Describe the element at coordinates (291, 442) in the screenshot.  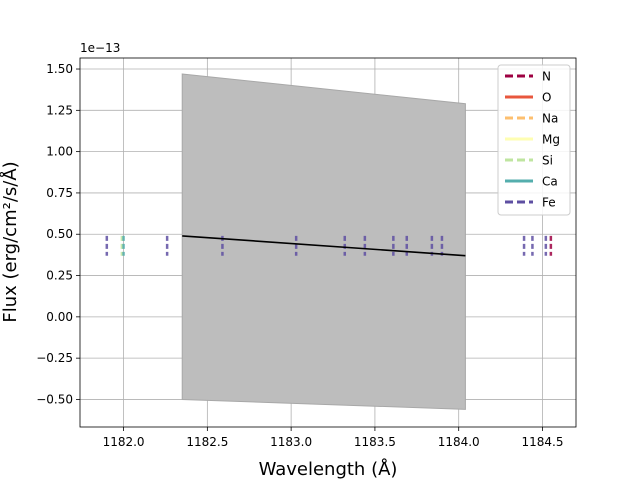
I see `x-tick-label: 1183.0` at that location.